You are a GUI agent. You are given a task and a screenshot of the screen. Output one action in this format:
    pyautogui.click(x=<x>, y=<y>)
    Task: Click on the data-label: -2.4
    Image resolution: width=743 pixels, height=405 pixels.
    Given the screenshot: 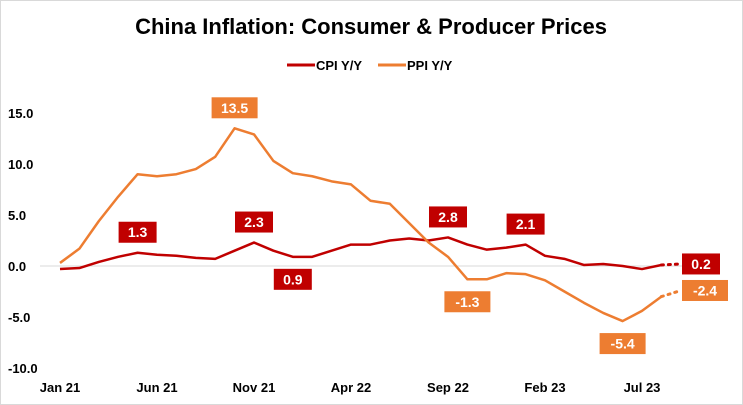 What is the action you would take?
    pyautogui.click(x=705, y=290)
    